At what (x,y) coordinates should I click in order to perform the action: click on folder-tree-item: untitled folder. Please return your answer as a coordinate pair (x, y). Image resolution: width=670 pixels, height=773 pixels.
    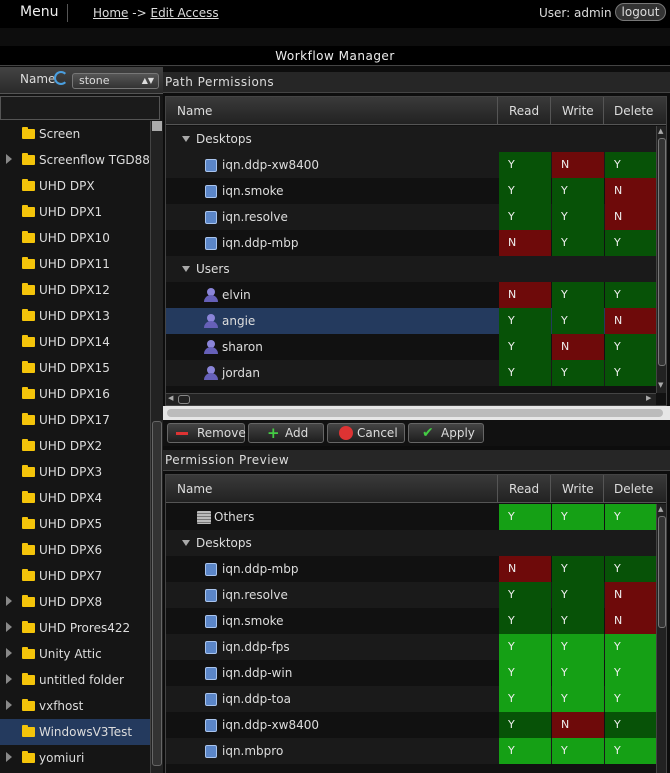
    Looking at the image, I should click on (75, 680).